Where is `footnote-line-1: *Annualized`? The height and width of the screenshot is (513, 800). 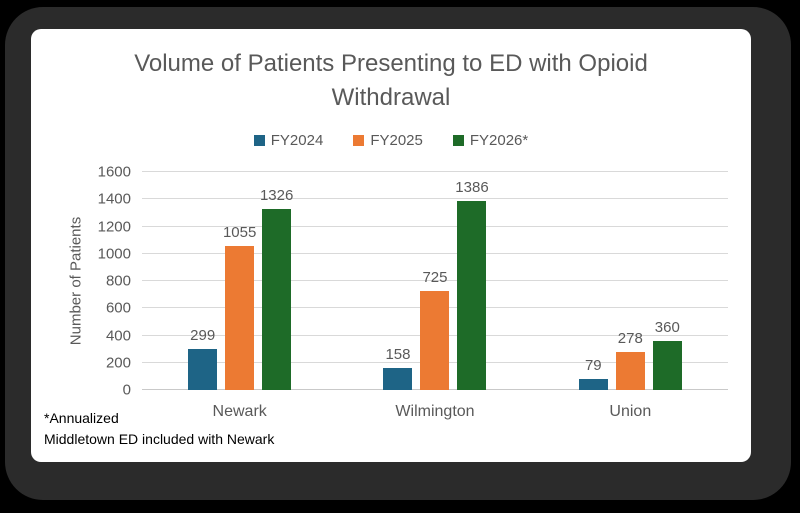 footnote-line-1: *Annualized is located at coordinates (81, 418).